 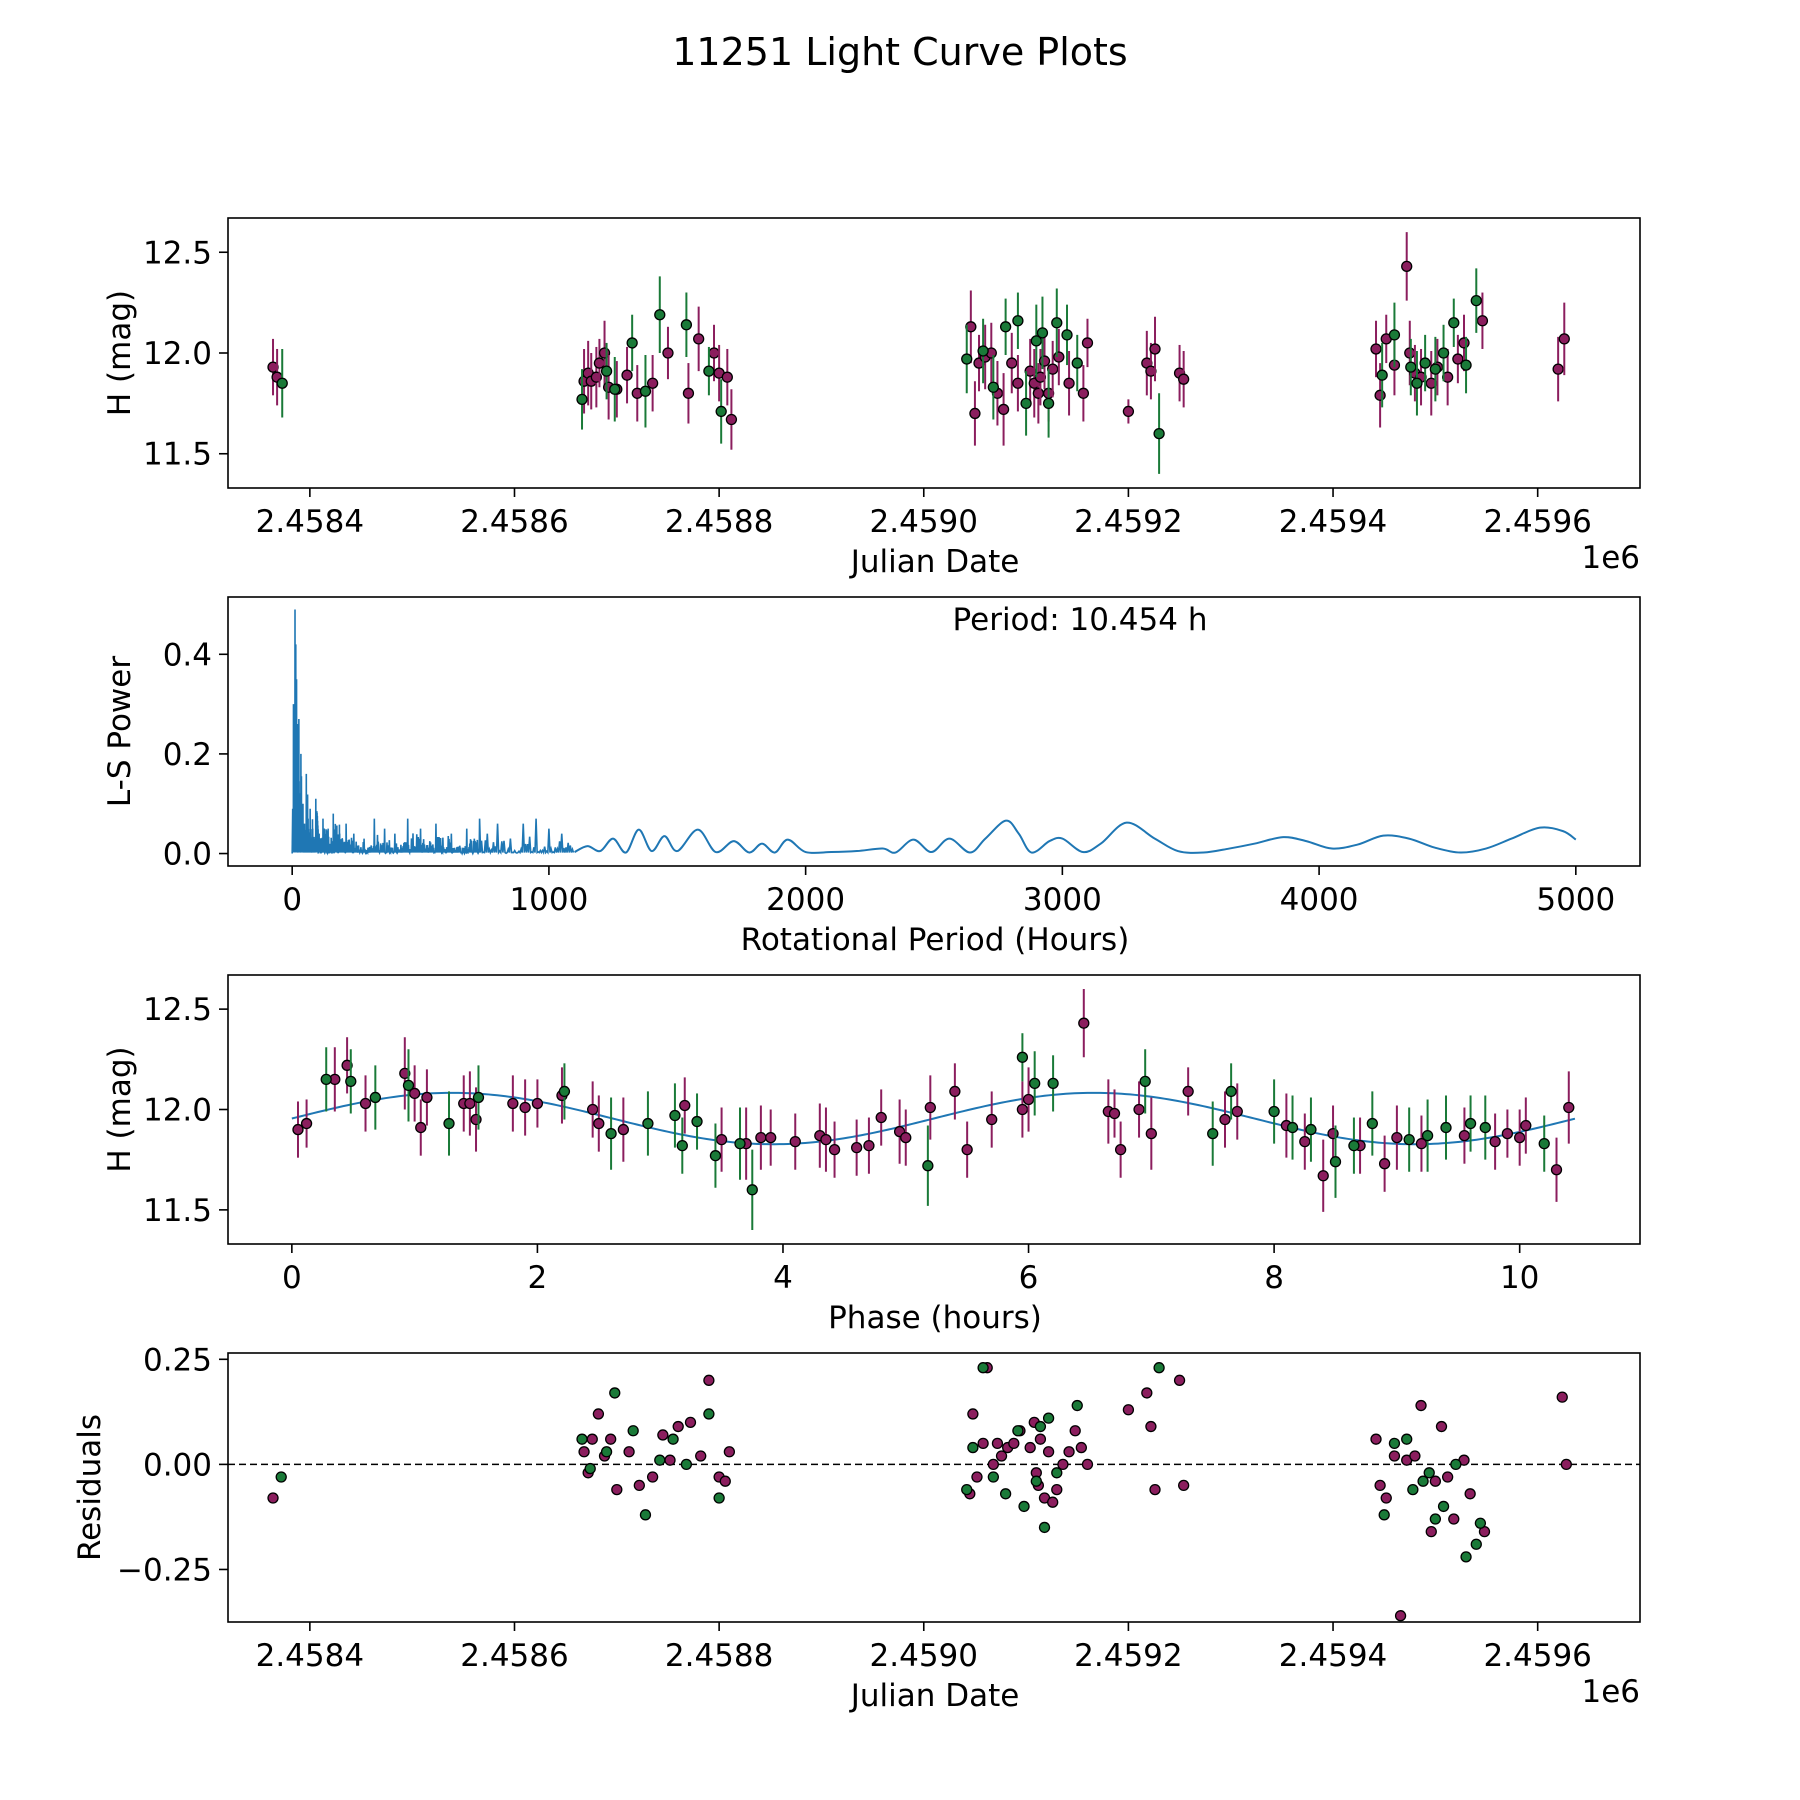 I want to click on periodogram-annotation: Period: 10.454 h, so click(x=1080, y=620).